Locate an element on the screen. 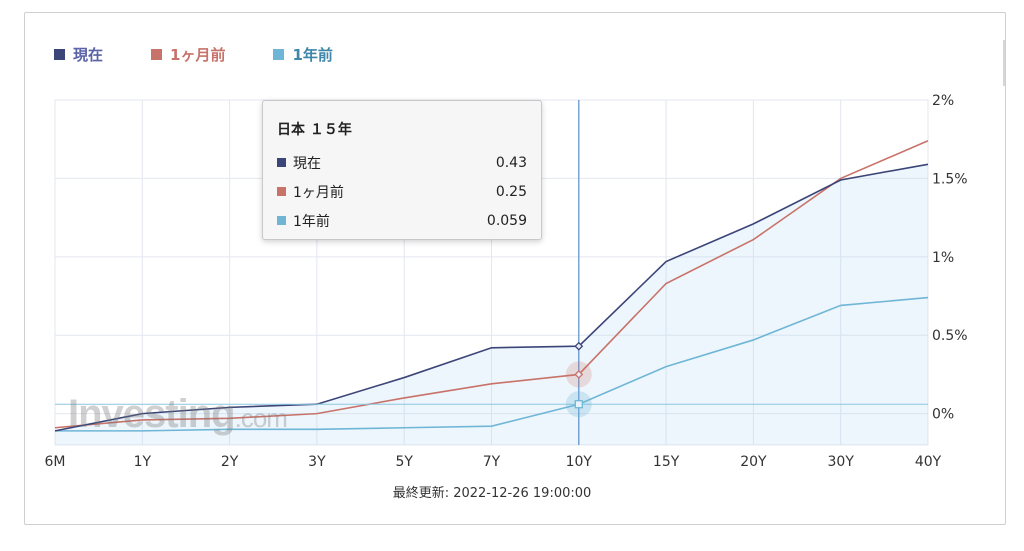 The height and width of the screenshot is (551, 1024). tooltip-swatch-1-month-ago is located at coordinates (281, 191).